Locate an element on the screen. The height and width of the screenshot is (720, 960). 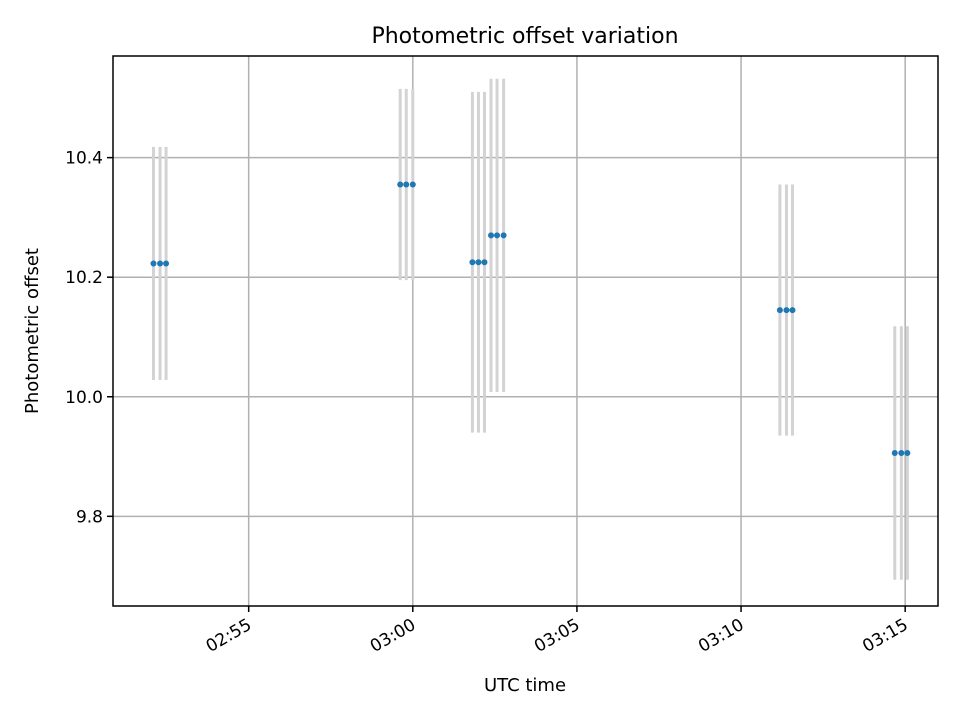
x-tick-label: 03:00 is located at coordinates (393, 636).